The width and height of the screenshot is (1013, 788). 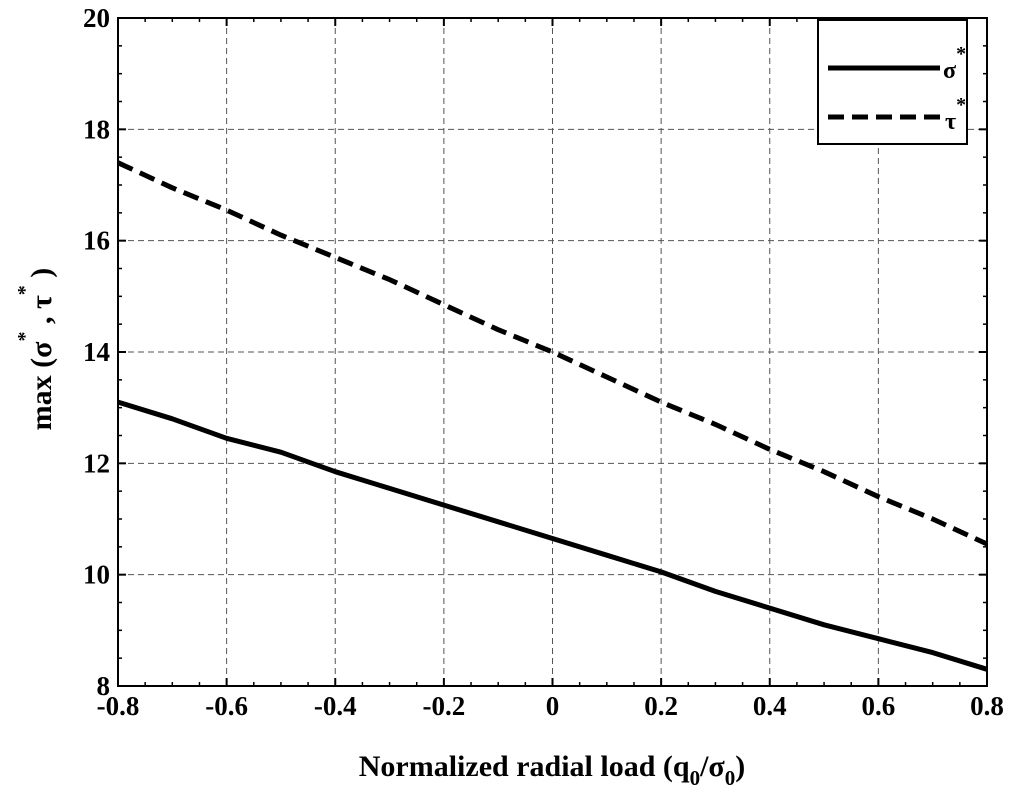 What do you see at coordinates (949, 71) in the screenshot?
I see `legend-label-sigma-name: σ` at bounding box center [949, 71].